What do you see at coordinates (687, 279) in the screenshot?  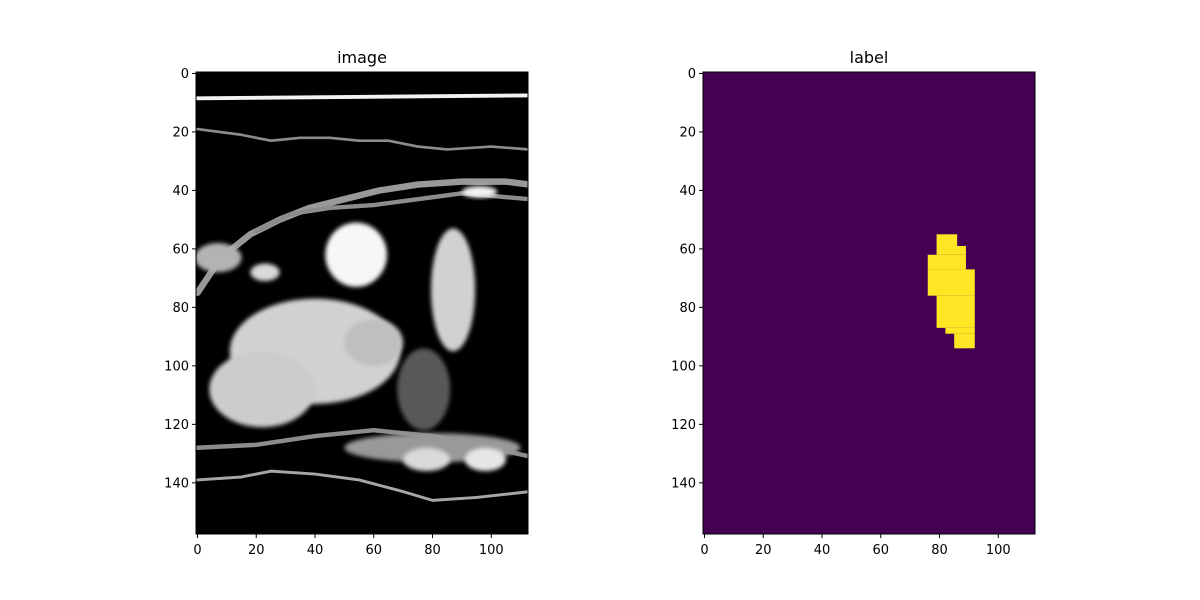 I see `label-y-axis: 0 20 40 60 80 100 120 140` at bounding box center [687, 279].